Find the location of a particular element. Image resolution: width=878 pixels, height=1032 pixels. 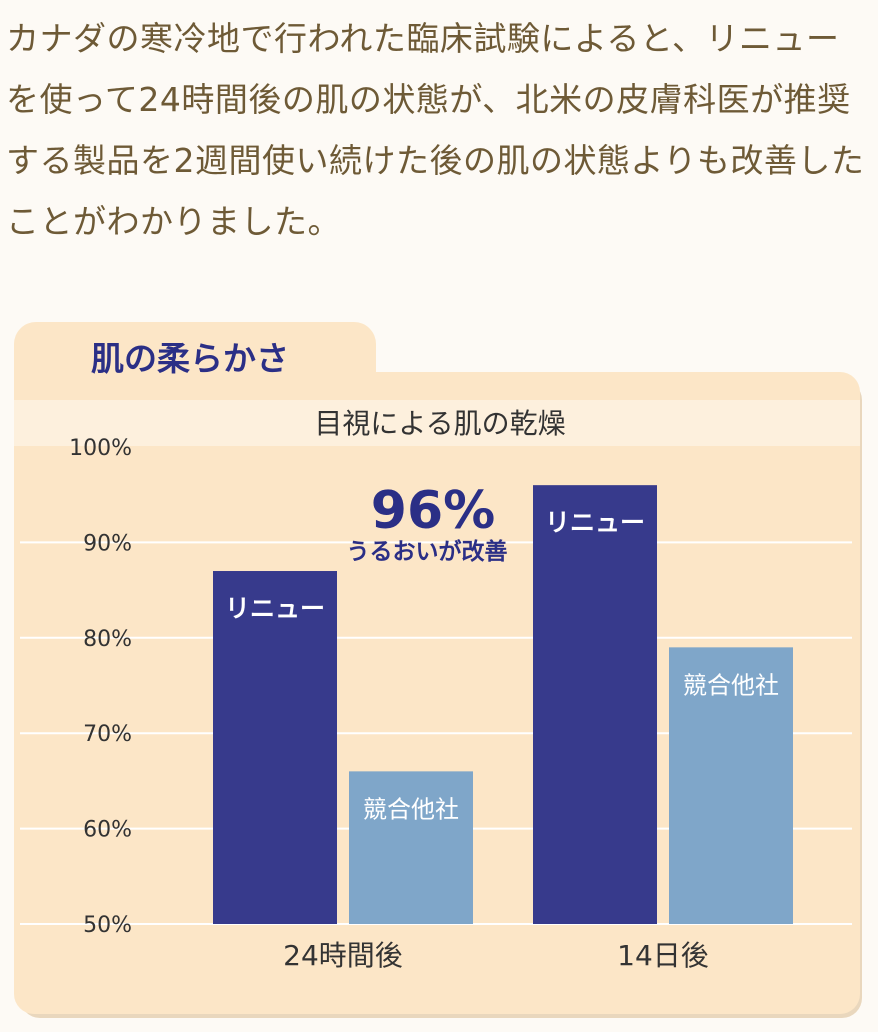

chart-title-band is located at coordinates (437, 423).